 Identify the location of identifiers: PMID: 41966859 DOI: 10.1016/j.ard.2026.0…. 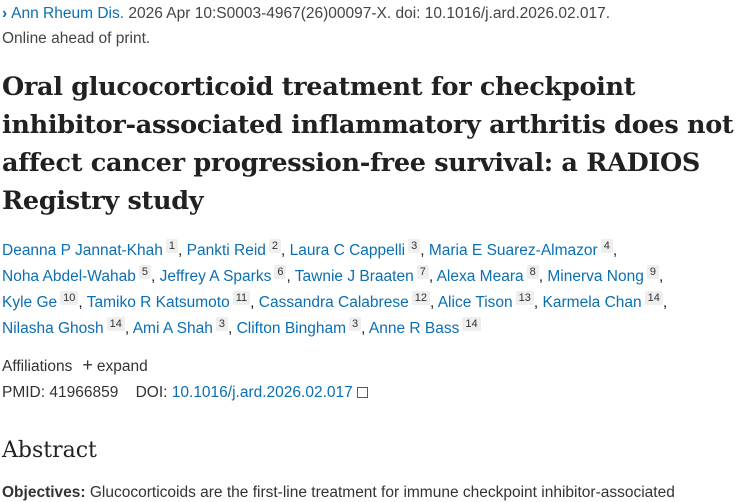
(185, 393).